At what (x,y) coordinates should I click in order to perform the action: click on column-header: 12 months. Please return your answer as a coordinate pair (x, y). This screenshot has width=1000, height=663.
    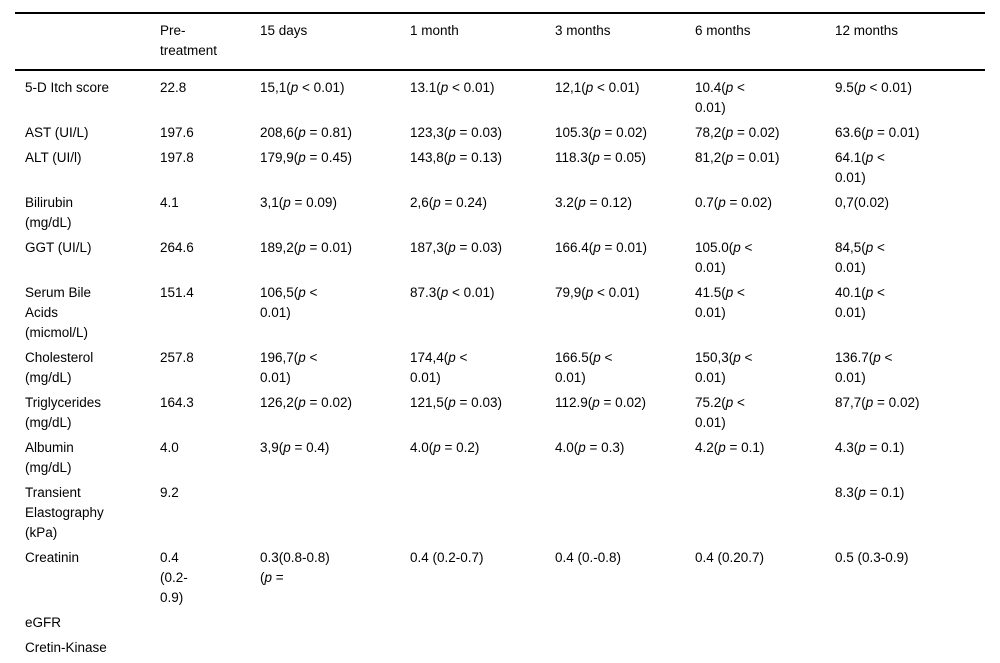
    Looking at the image, I should click on (867, 30).